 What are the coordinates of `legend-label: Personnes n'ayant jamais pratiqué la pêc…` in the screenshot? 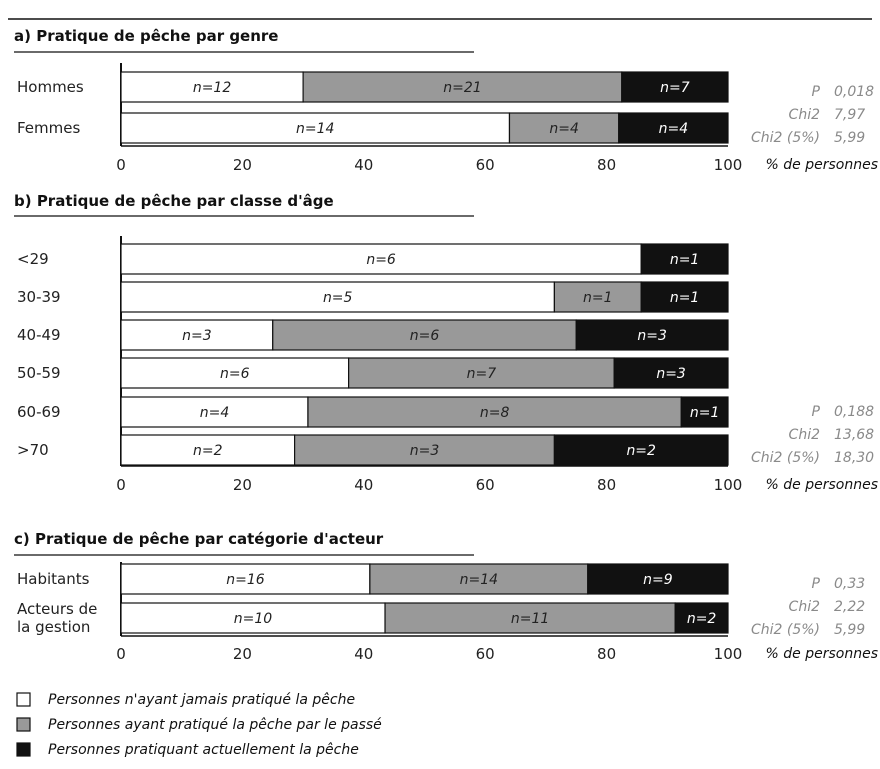 It's located at (201, 700).